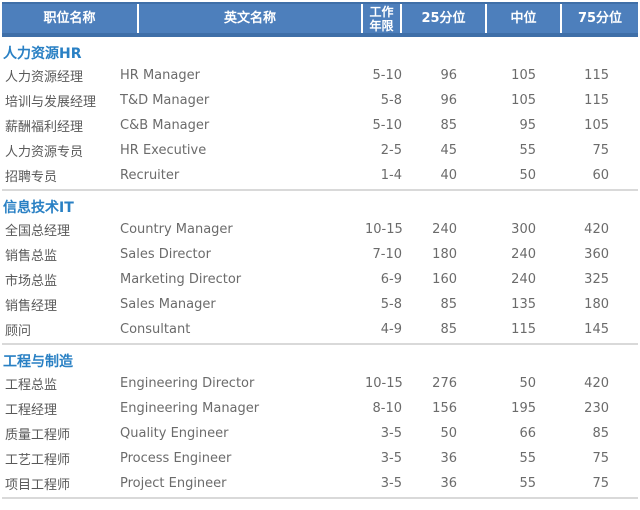 The width and height of the screenshot is (640, 510). What do you see at coordinates (387, 125) in the screenshot?
I see `work-years-cell: 5-10` at bounding box center [387, 125].